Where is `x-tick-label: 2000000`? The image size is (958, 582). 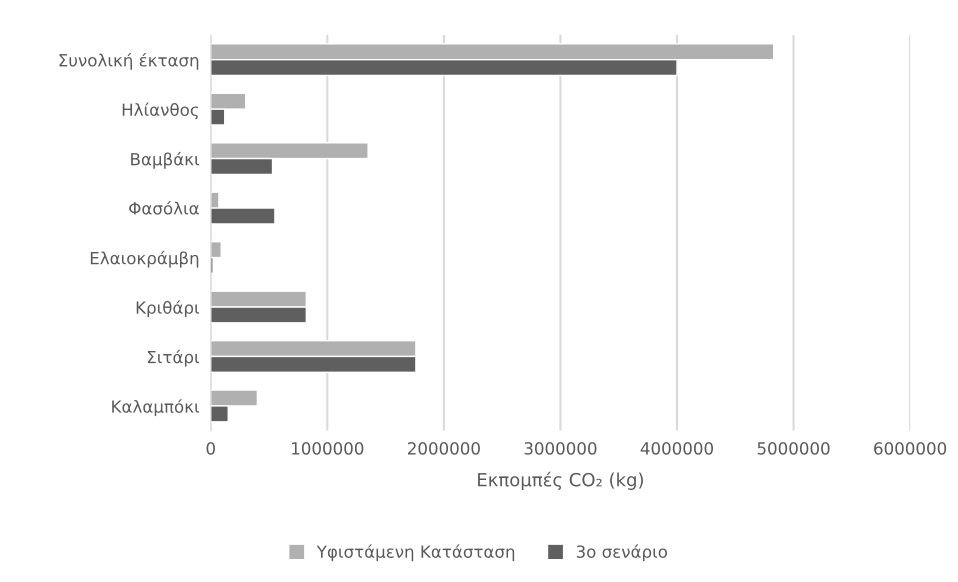
x-tick-label: 2000000 is located at coordinates (444, 448).